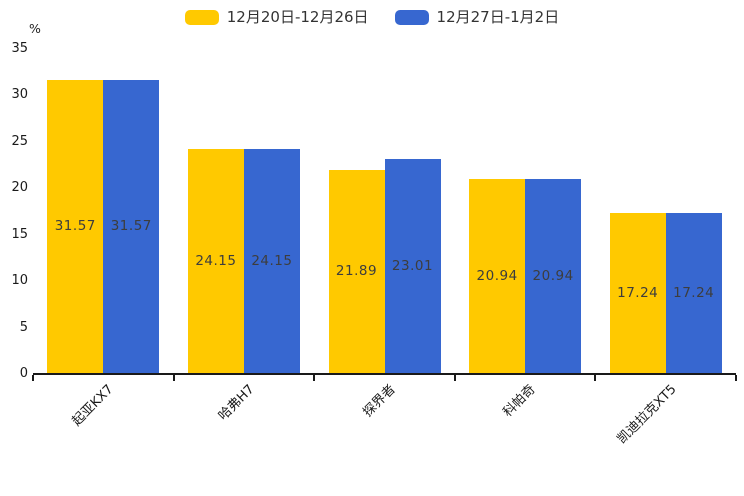 This screenshot has height=496, width=744. I want to click on bar-series2: 20.94, so click(553, 275).